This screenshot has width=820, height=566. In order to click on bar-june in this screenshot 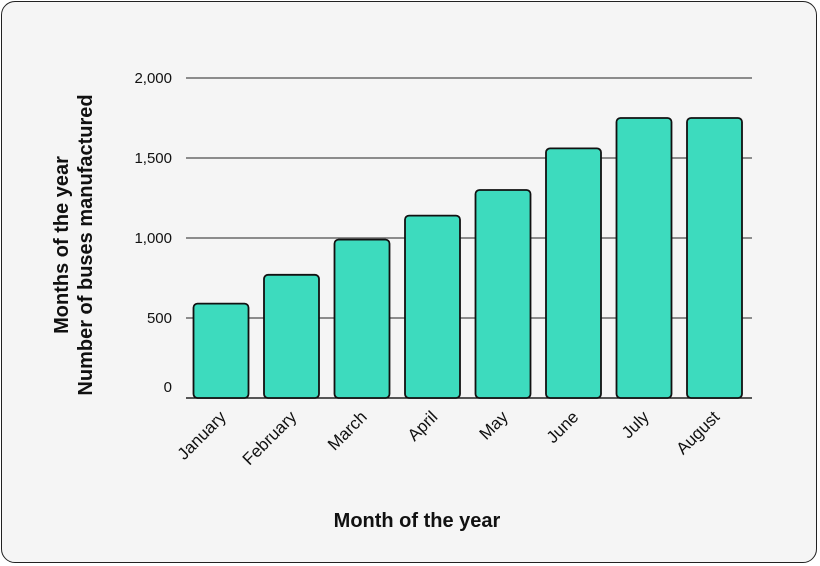, I will do `click(573, 273)`.